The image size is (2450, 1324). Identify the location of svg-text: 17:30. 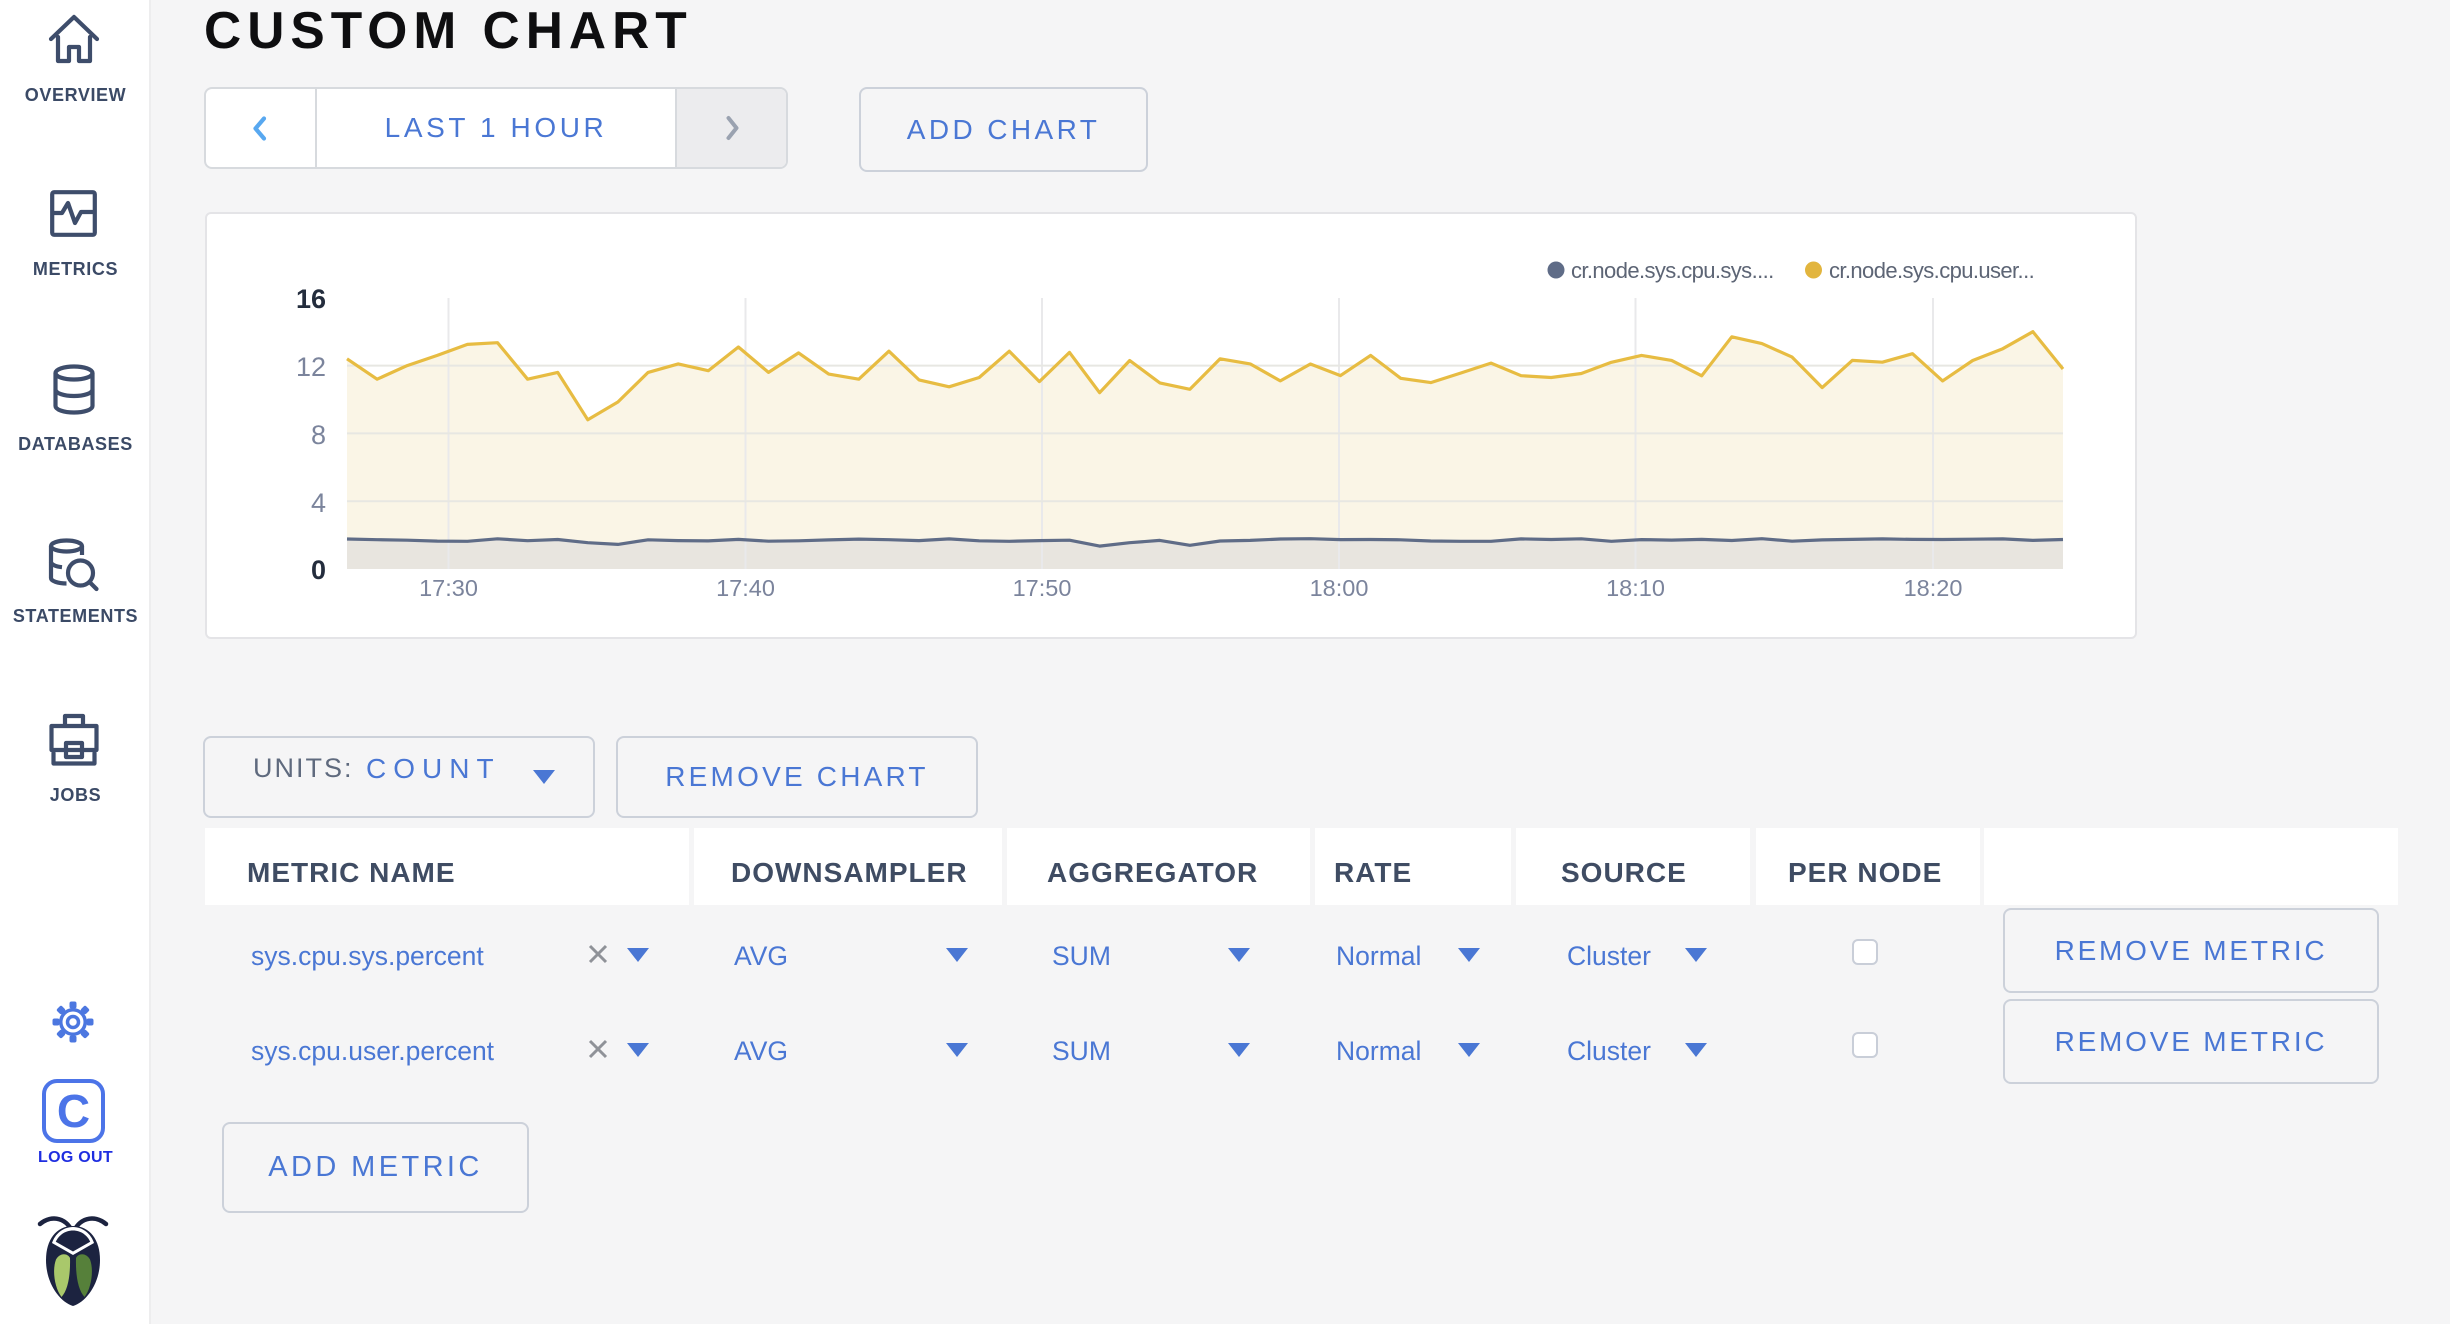
(448, 588).